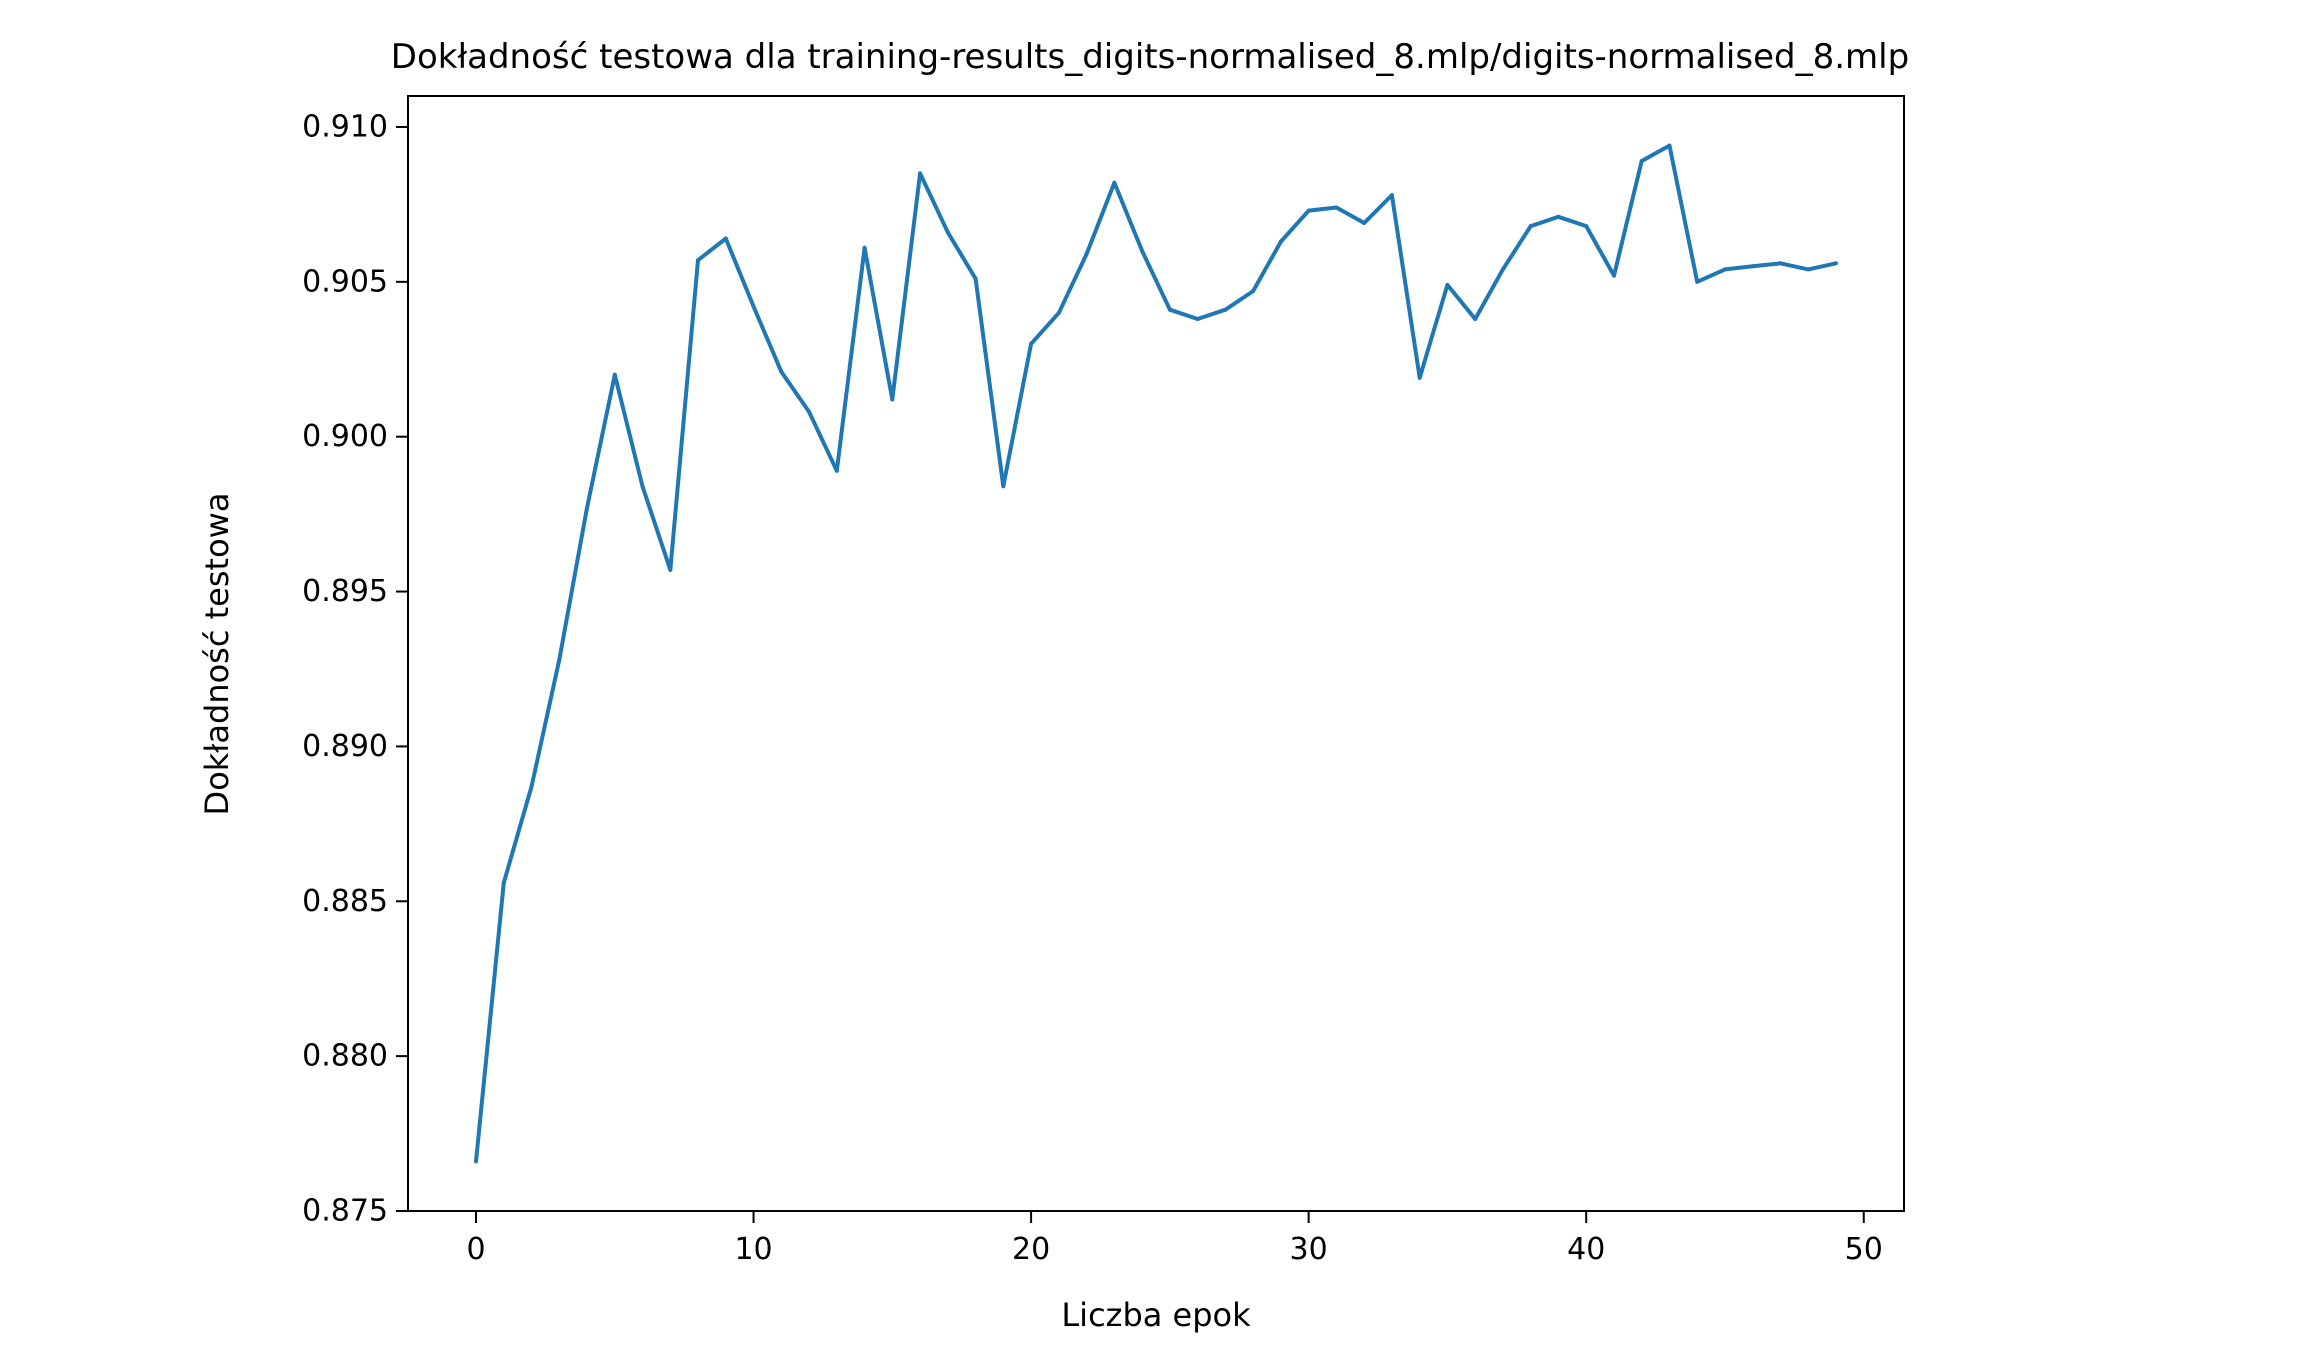 This screenshot has width=2298, height=1360. I want to click on x-tick-label: 50, so click(1864, 1249).